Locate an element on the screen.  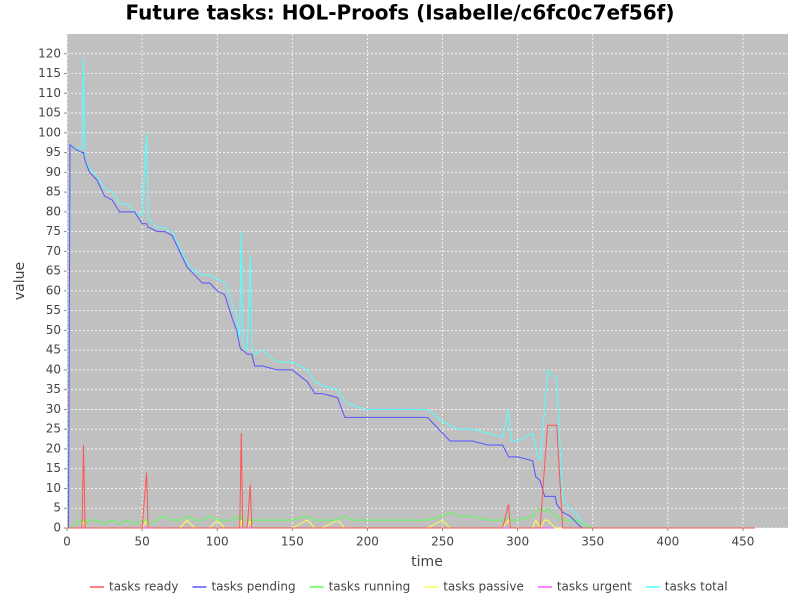
y-axis-title: value is located at coordinates (20, 281).